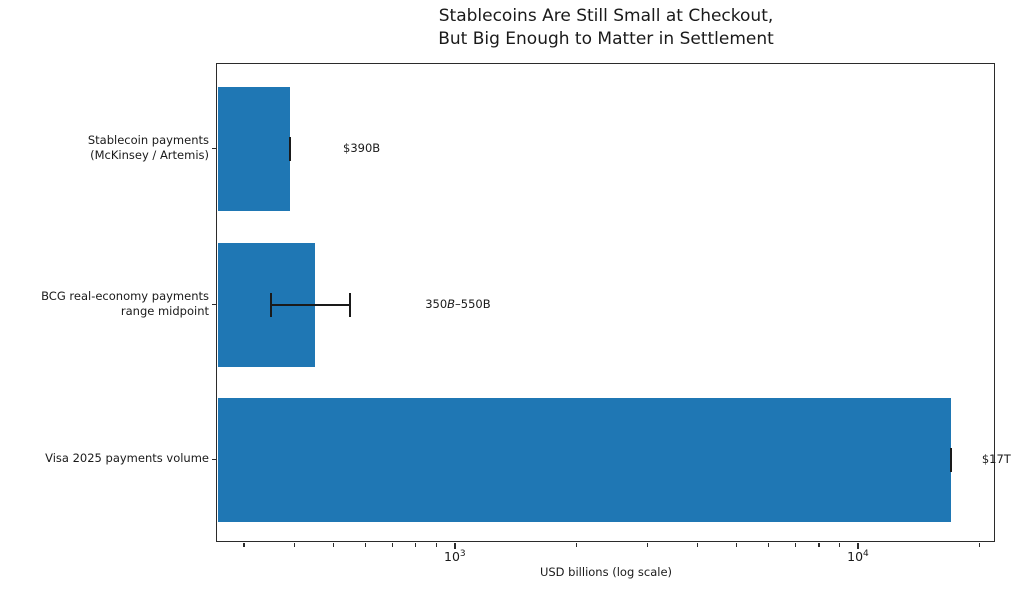  I want to click on y-axis-label: Stablecoin payments (McKinsey / Artemis), so click(104, 148).